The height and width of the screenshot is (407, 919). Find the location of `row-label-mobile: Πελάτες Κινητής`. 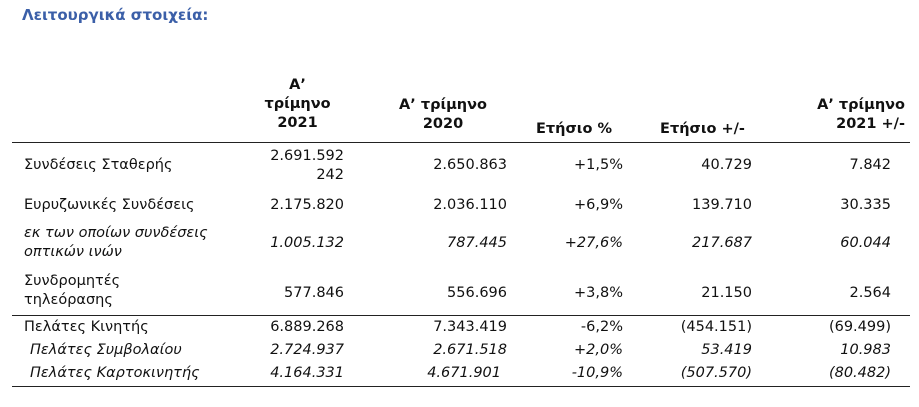

row-label-mobile: Πελάτες Κινητής is located at coordinates (86, 327).